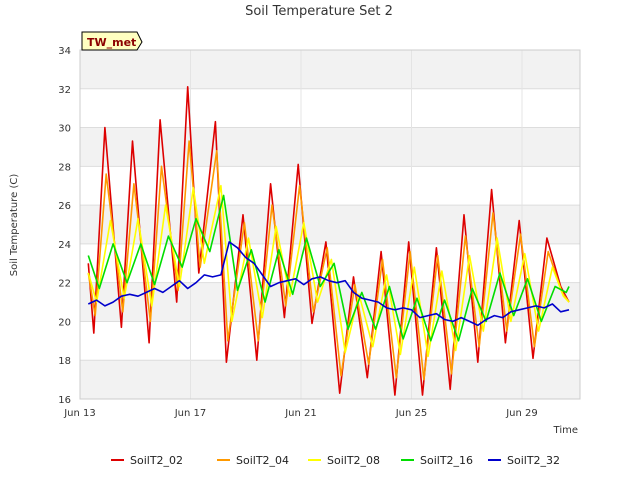 This screenshot has height=480, width=640. Describe the element at coordinates (262, 460) in the screenshot. I see `legend-label: SoilT2_04` at that location.